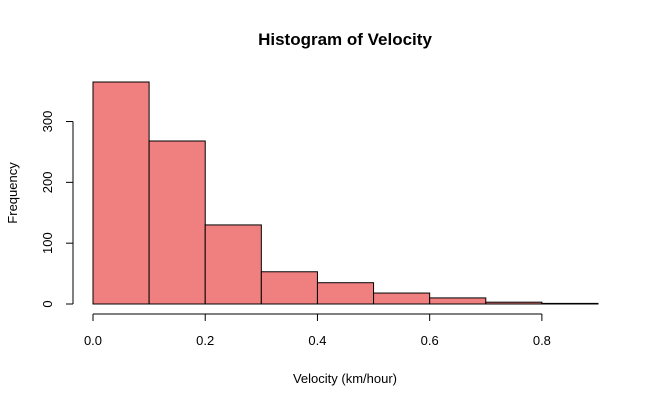  What do you see at coordinates (47, 303) in the screenshot?
I see `y-tick-label: 0` at bounding box center [47, 303].